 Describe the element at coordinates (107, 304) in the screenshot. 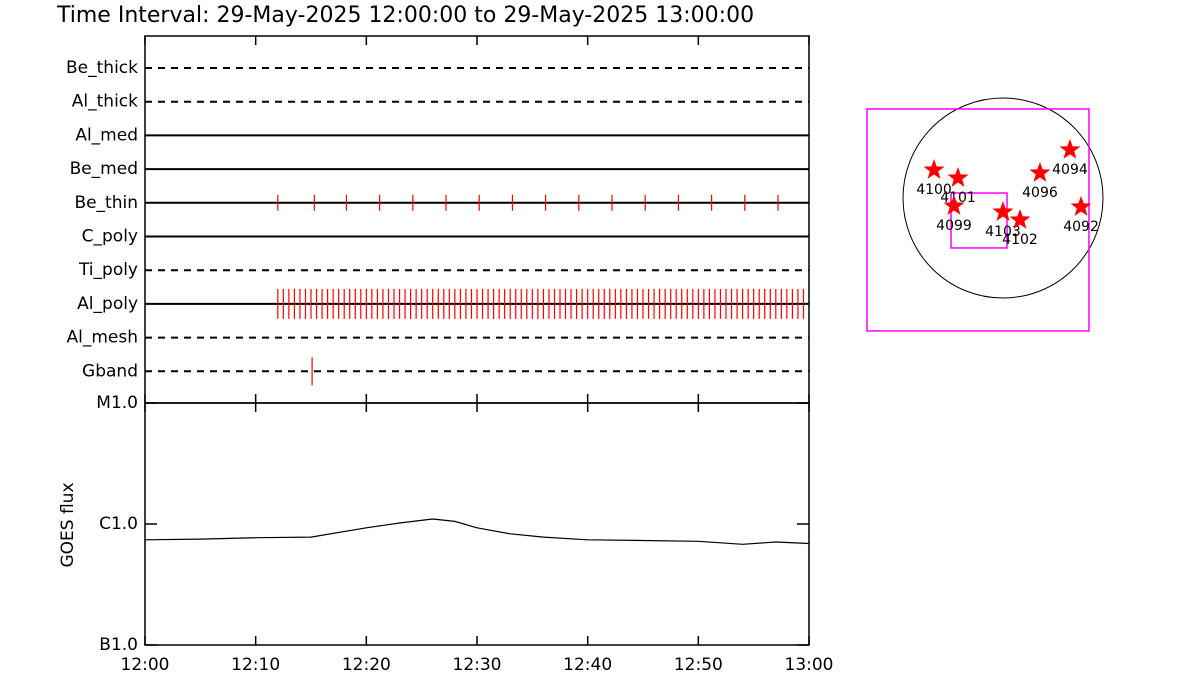

I see `filter-label: Al_poly` at that location.